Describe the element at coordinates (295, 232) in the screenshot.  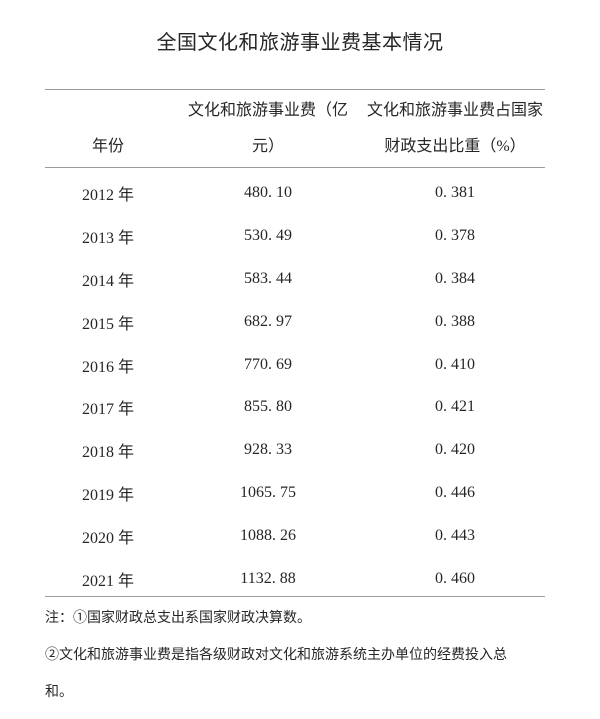
I see `table-row: 2013 年 530. 49 0. 378` at that location.